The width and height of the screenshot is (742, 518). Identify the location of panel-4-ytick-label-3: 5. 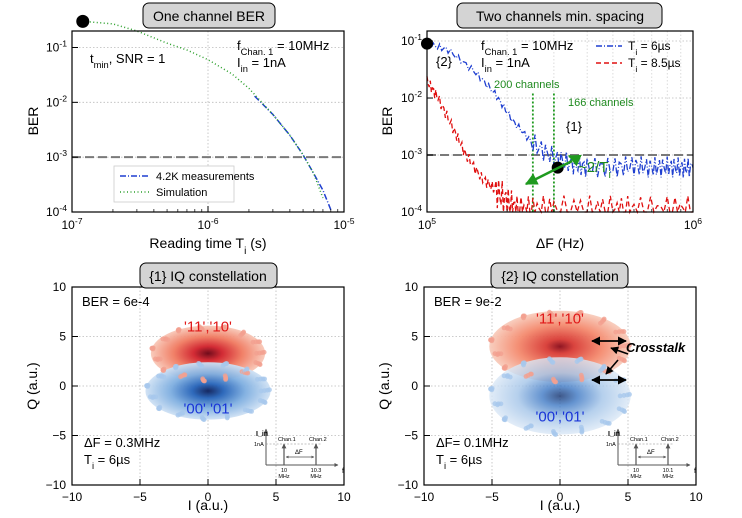
(414, 337).